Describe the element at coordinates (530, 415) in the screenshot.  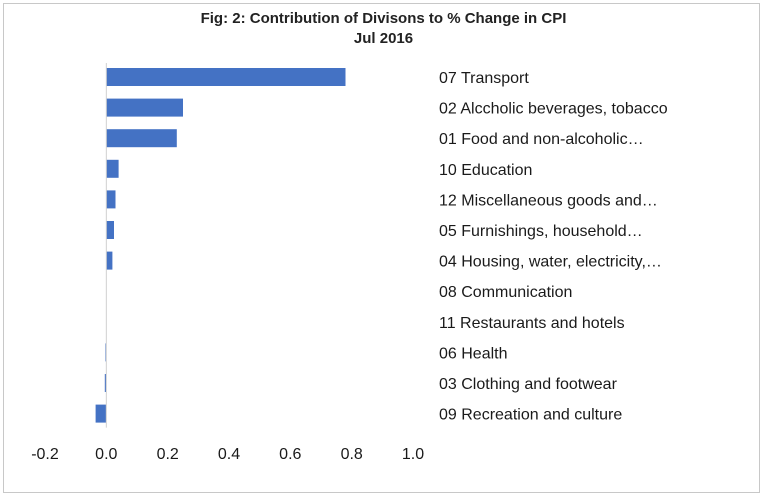
I see `category-label-12: 09 Recreation and culture` at that location.